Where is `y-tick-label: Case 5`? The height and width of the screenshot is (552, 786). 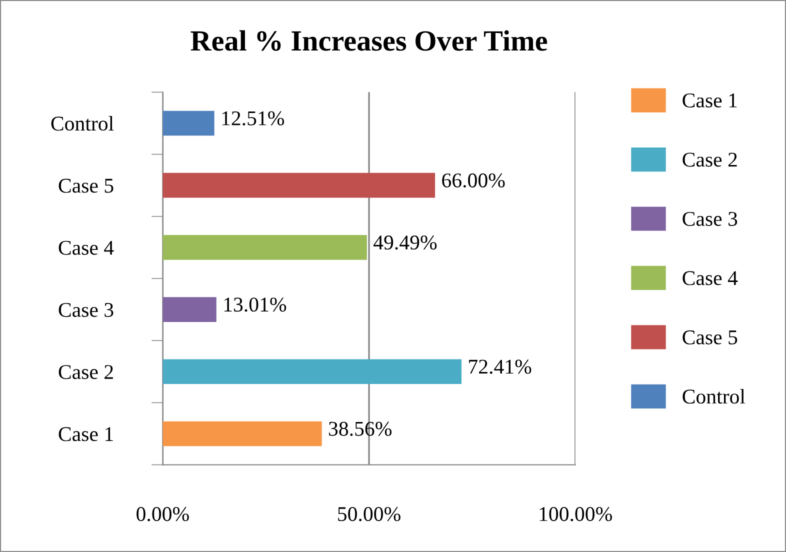 y-tick-label: Case 5 is located at coordinates (86, 185).